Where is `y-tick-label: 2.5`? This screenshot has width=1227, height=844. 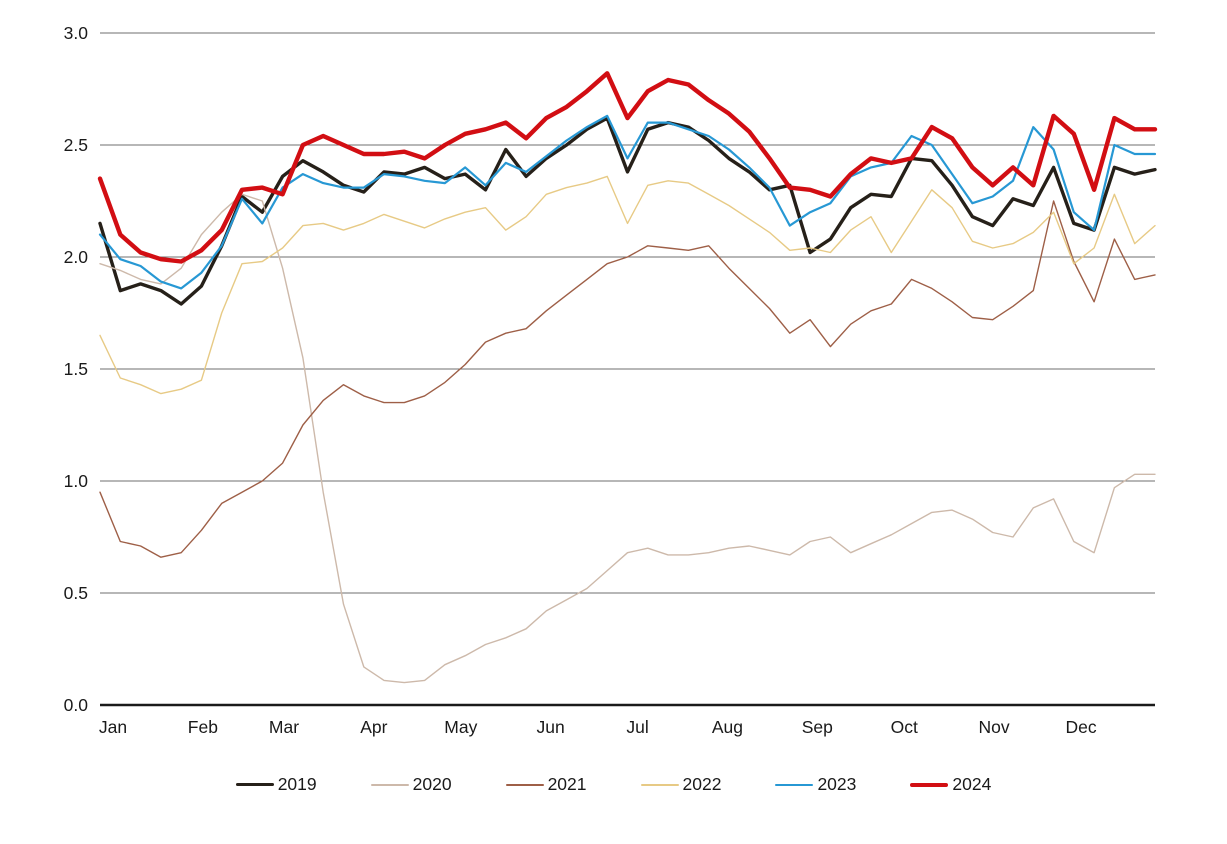 y-tick-label: 2.5 is located at coordinates (76, 145).